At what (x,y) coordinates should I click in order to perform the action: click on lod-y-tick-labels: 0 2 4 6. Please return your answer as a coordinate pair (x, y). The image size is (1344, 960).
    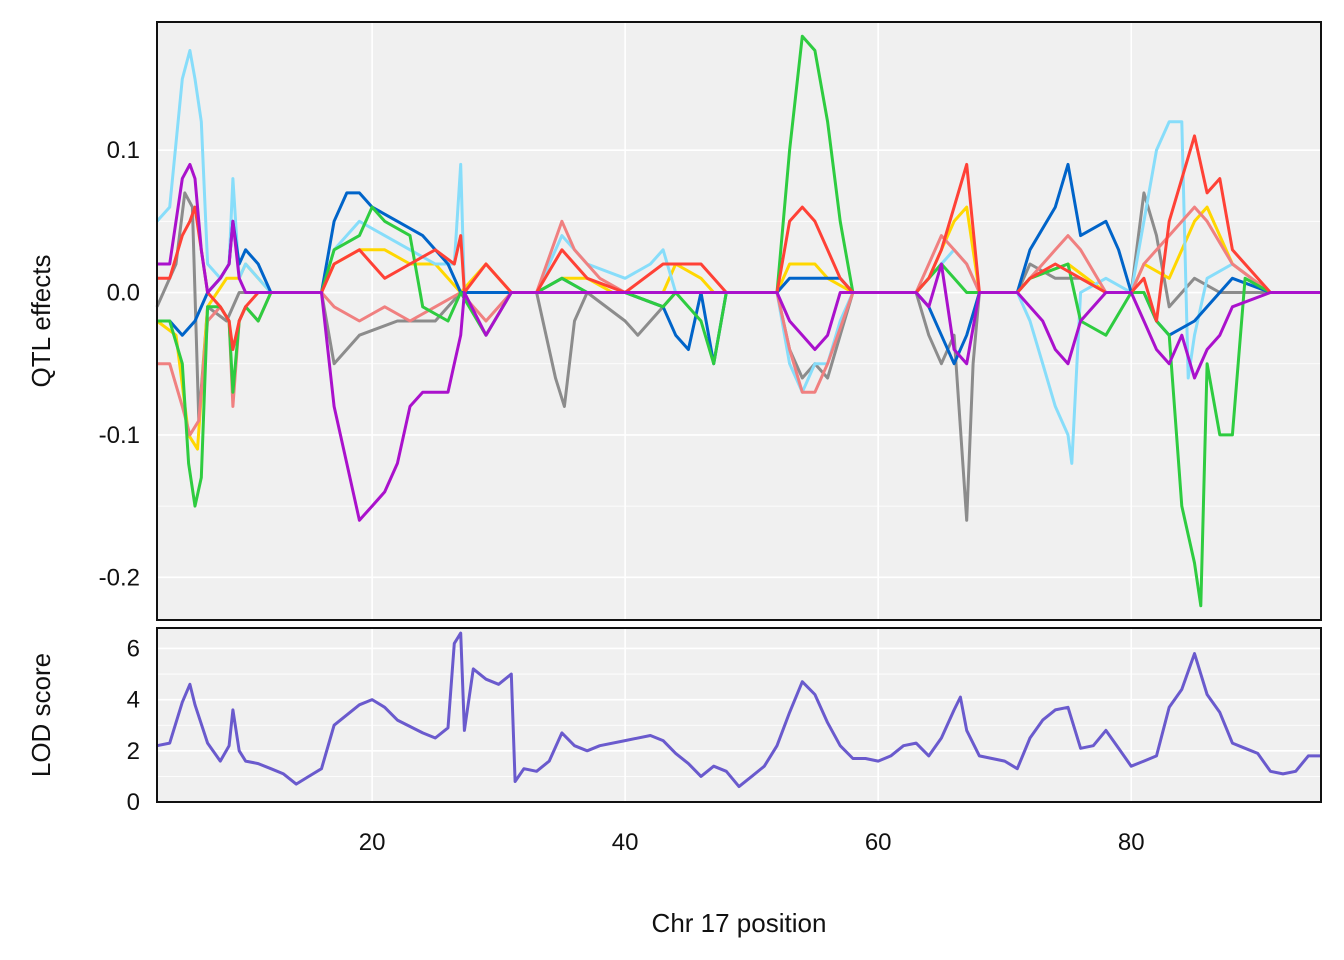
    Looking at the image, I should click on (133, 725).